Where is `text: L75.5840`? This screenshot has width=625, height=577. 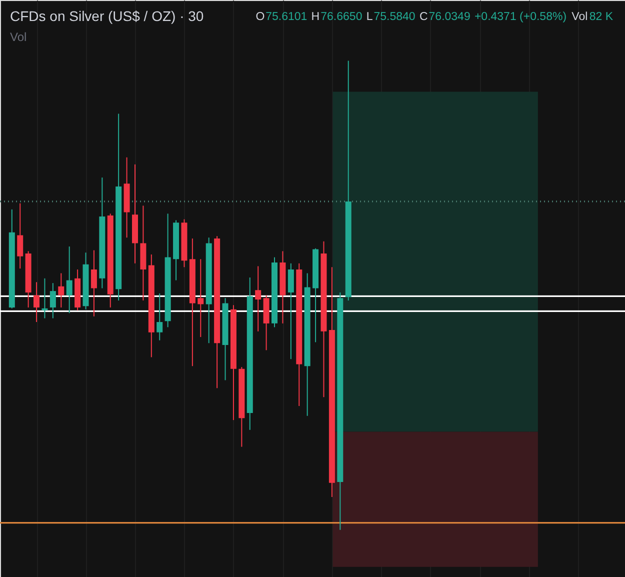
text: L75.5840 is located at coordinates (391, 17).